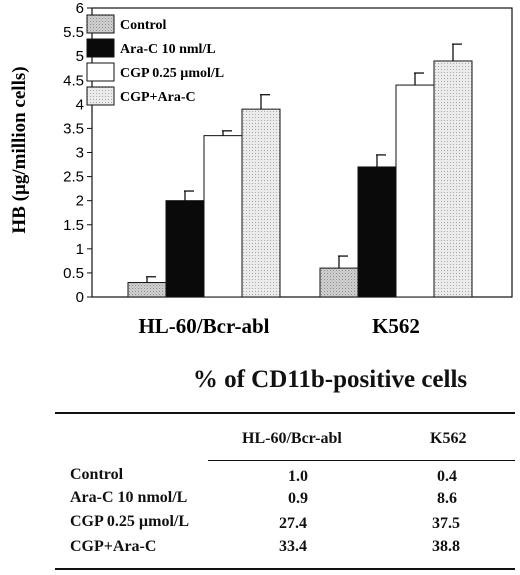 This screenshot has width=520, height=575. I want to click on table-row-label: Control, so click(97, 474).